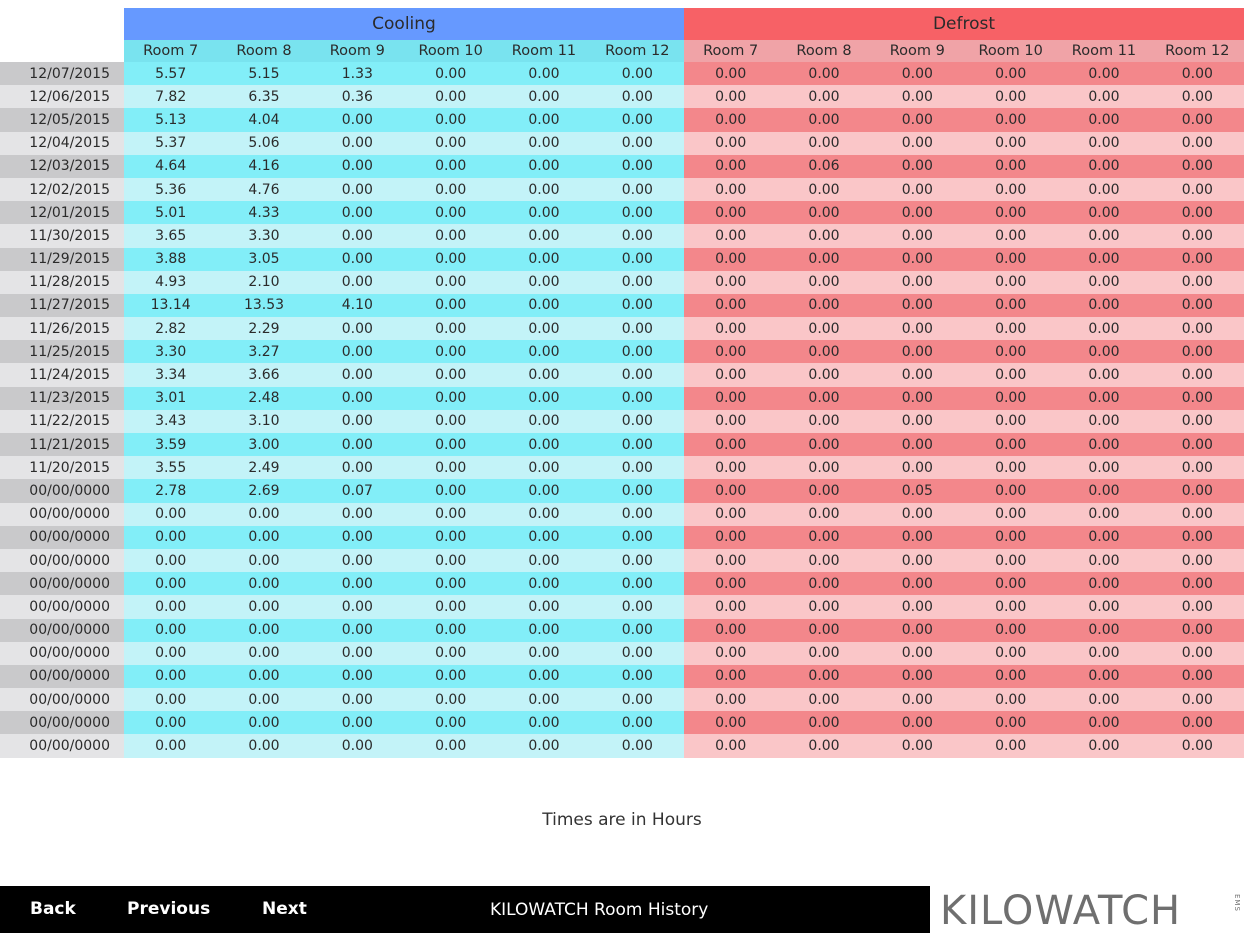  What do you see at coordinates (264, 166) in the screenshot?
I see `cooling-value-cell: 4.16` at bounding box center [264, 166].